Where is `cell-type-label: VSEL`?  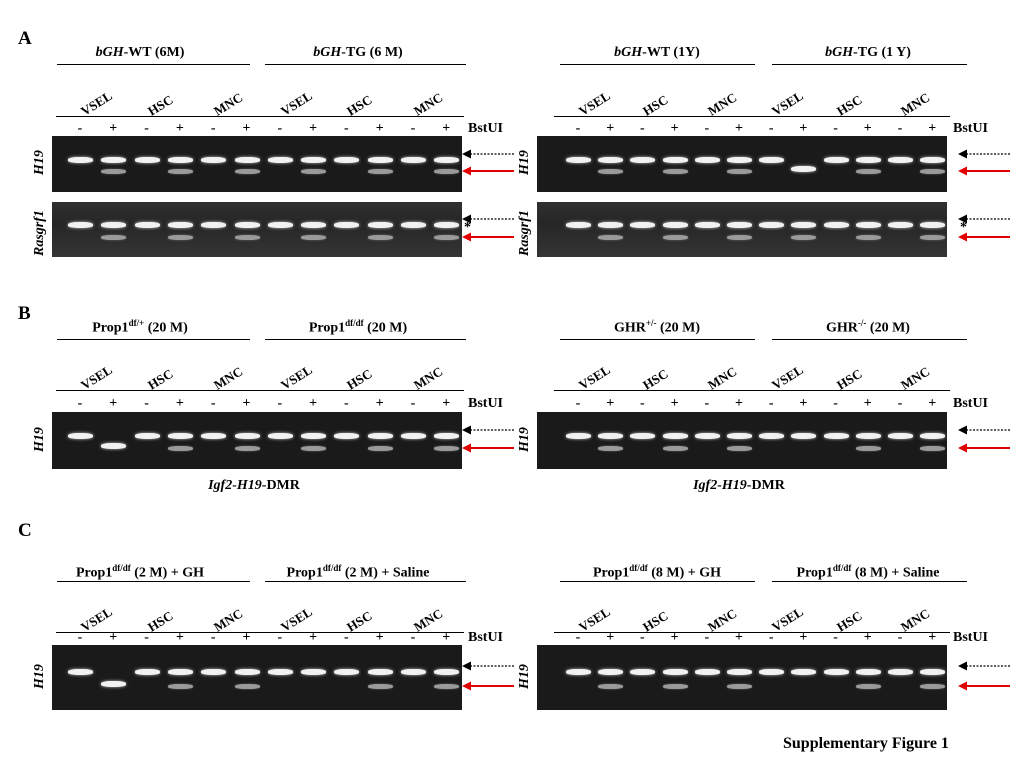 cell-type-label: VSEL is located at coordinates (96, 377).